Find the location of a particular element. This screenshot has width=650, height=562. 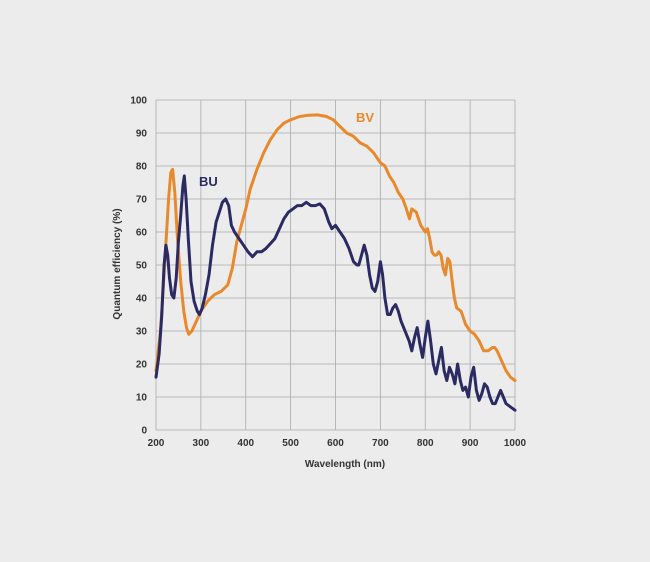

x-tick-700: 700 is located at coordinates (380, 443).